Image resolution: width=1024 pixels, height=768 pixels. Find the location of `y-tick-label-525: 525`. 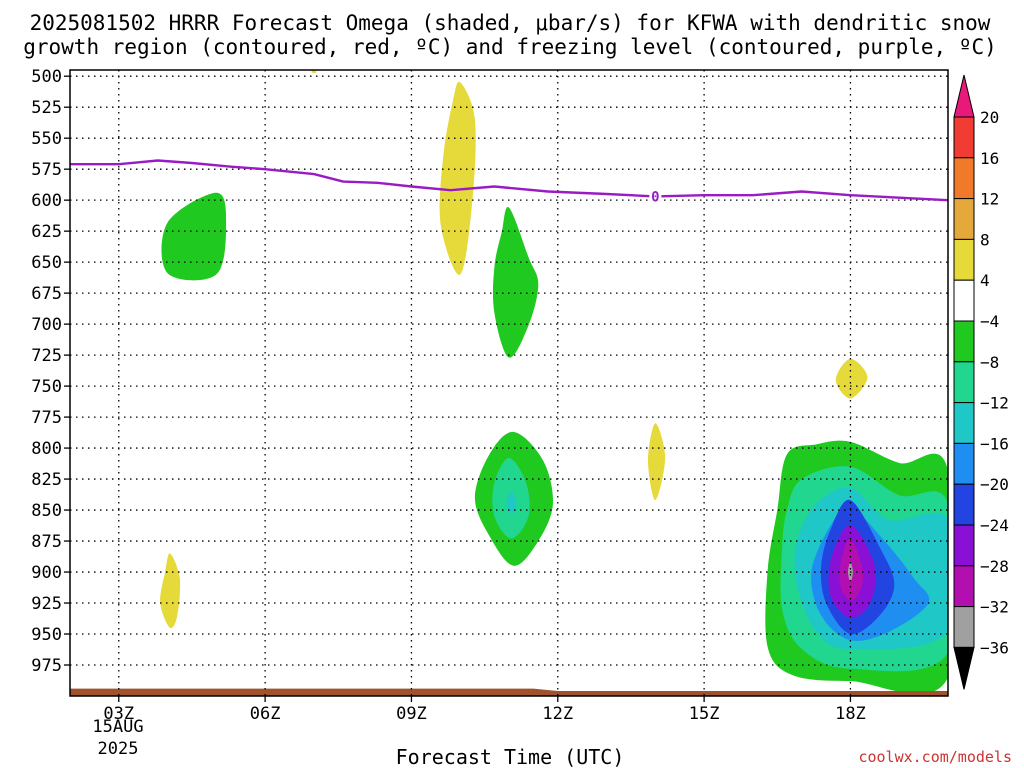

y-tick-label-525: 525 is located at coordinates (46, 108).